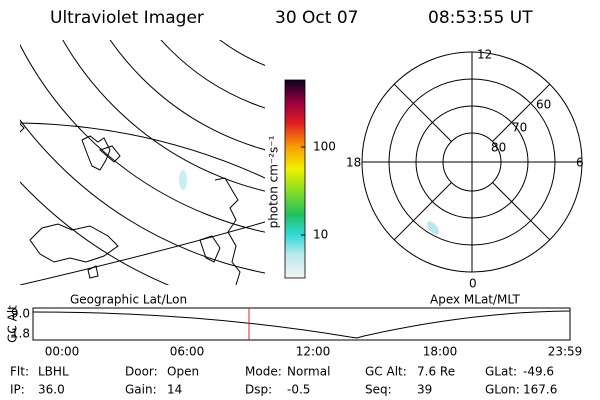  I want to click on field-label: Door:, so click(141, 372).